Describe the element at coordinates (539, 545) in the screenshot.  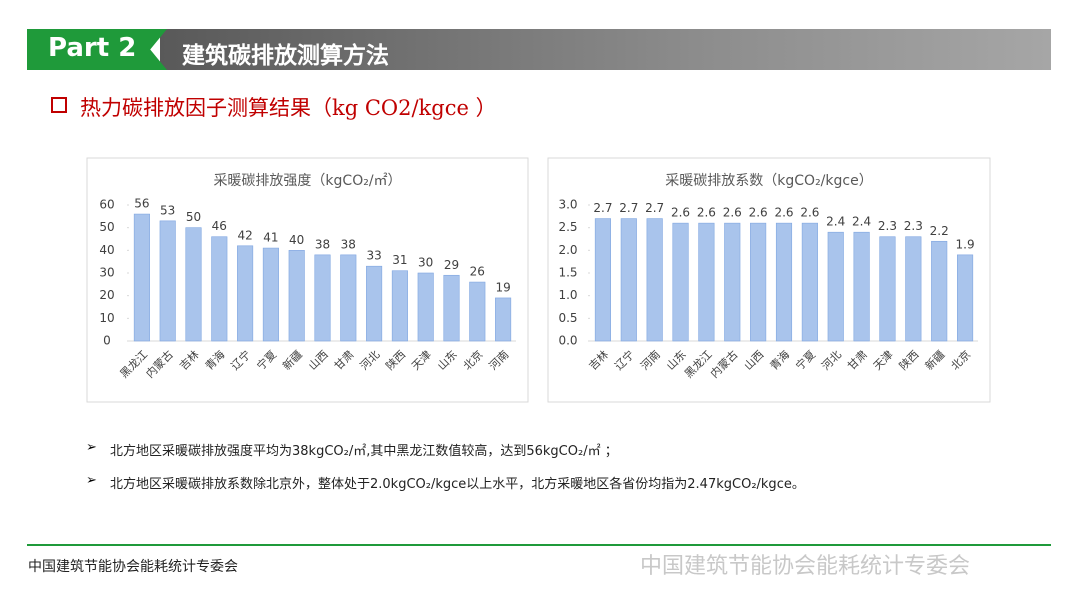
I see `footer-line` at that location.